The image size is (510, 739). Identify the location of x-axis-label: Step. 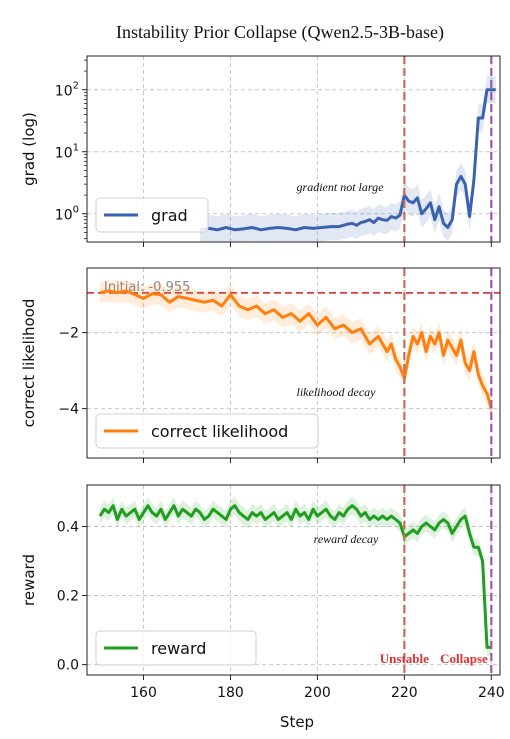
(297, 722).